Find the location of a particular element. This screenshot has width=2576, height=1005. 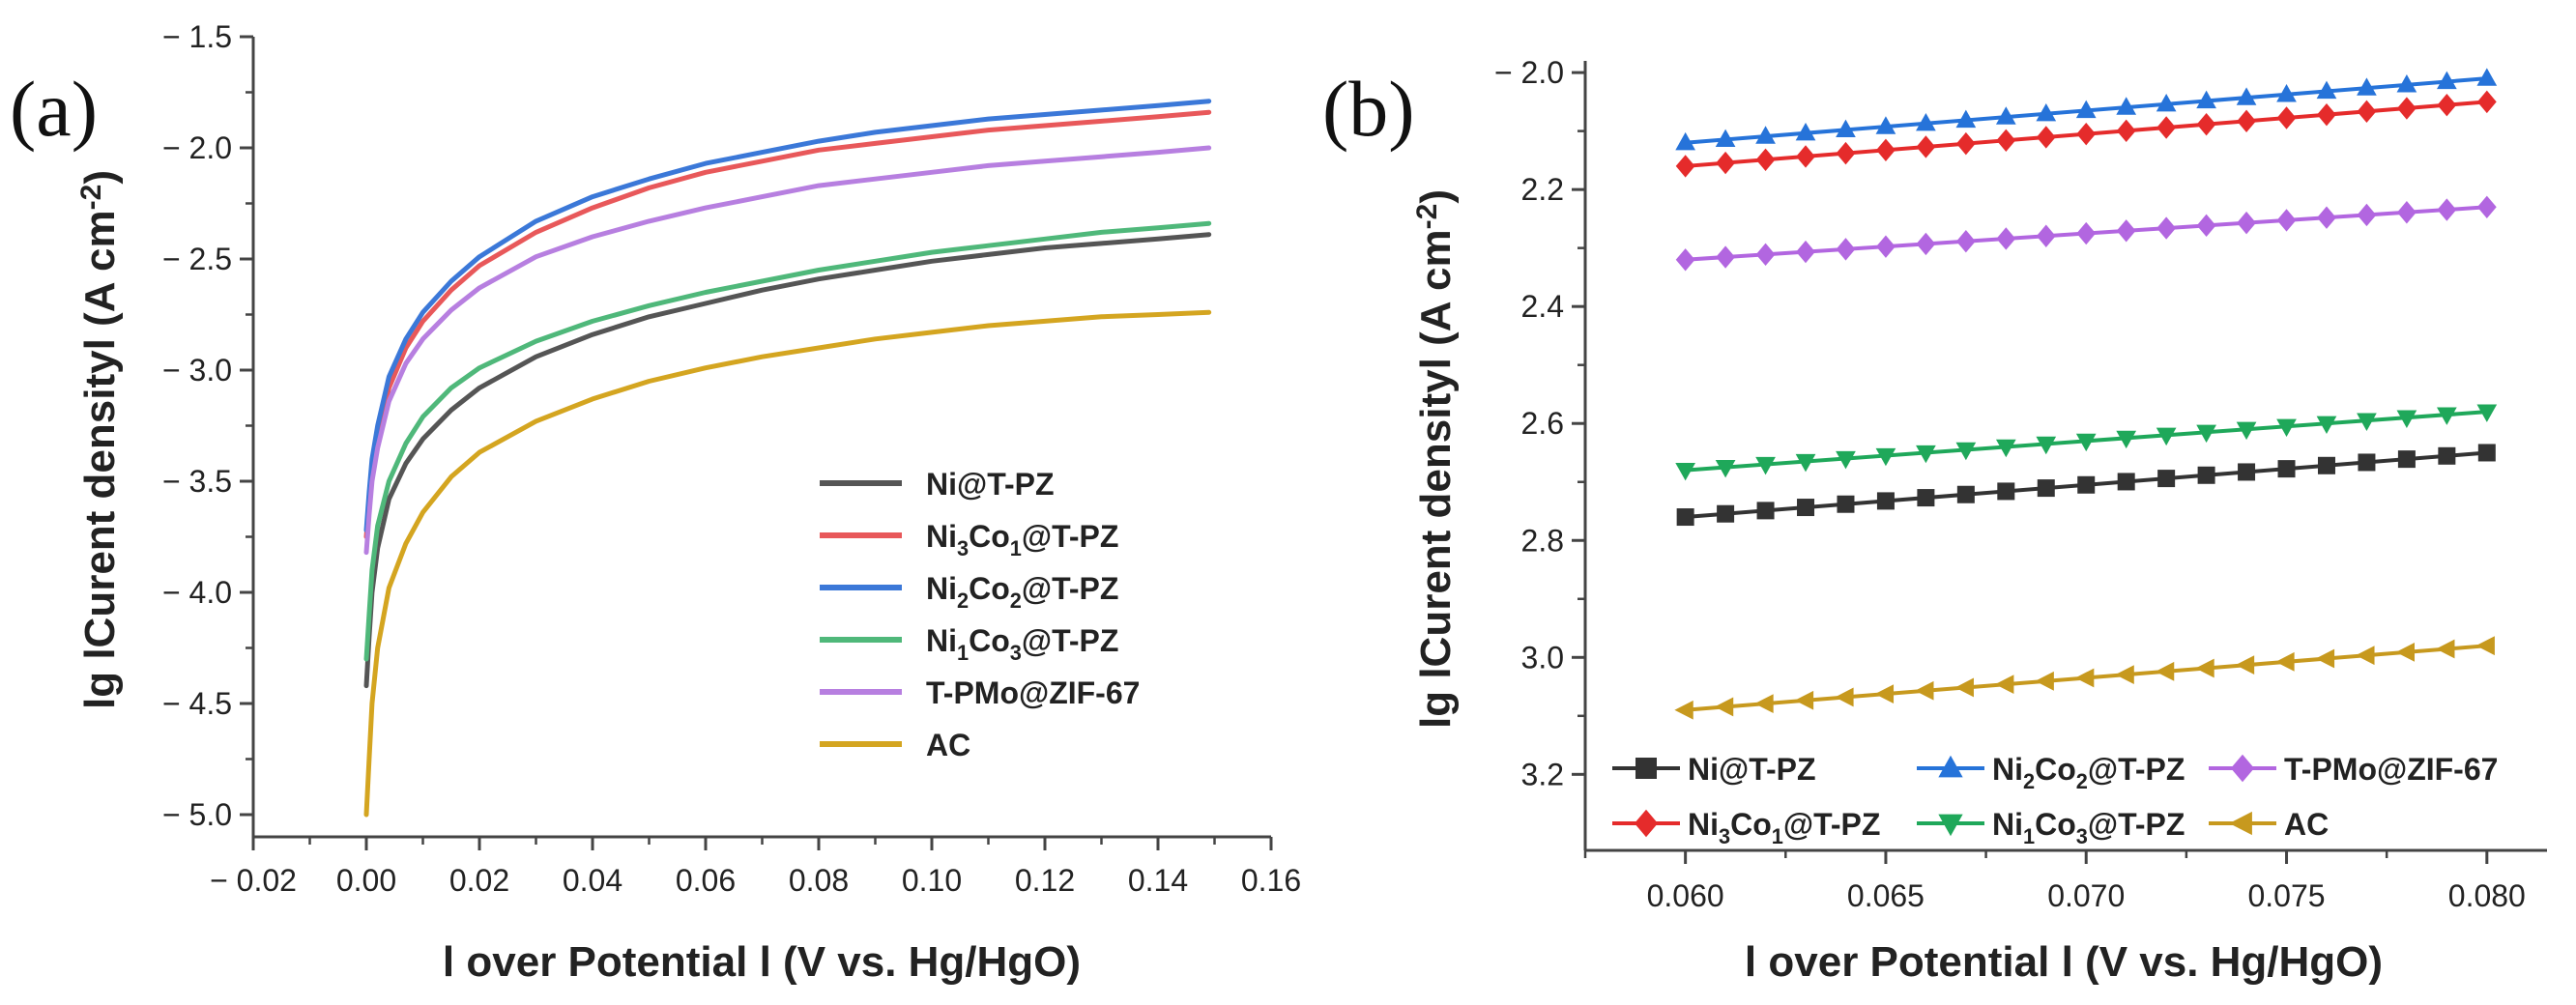

x-axis-label-part: (V vs. Hg/HgO) is located at coordinates (926, 962).